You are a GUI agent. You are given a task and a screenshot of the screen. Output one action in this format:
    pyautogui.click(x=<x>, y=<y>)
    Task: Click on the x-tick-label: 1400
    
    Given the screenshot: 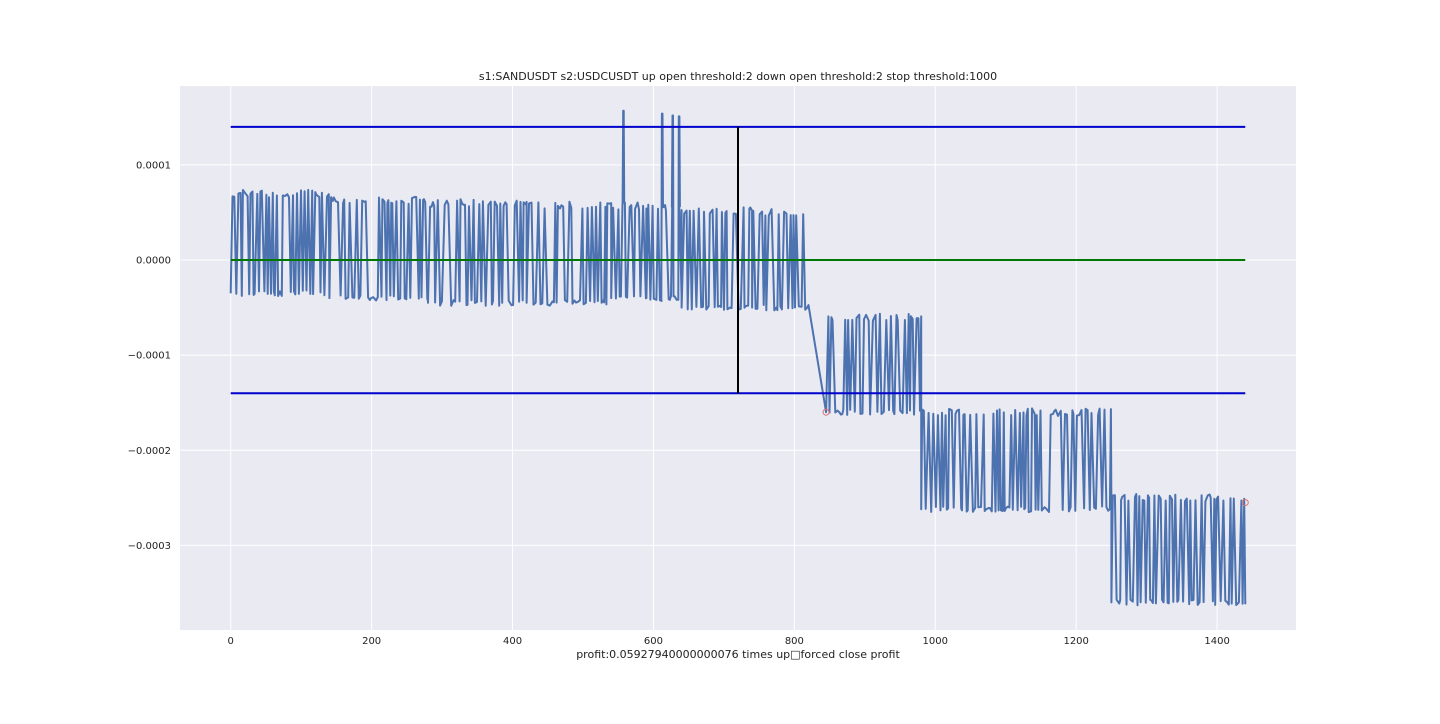 What is the action you would take?
    pyautogui.click(x=1216, y=641)
    